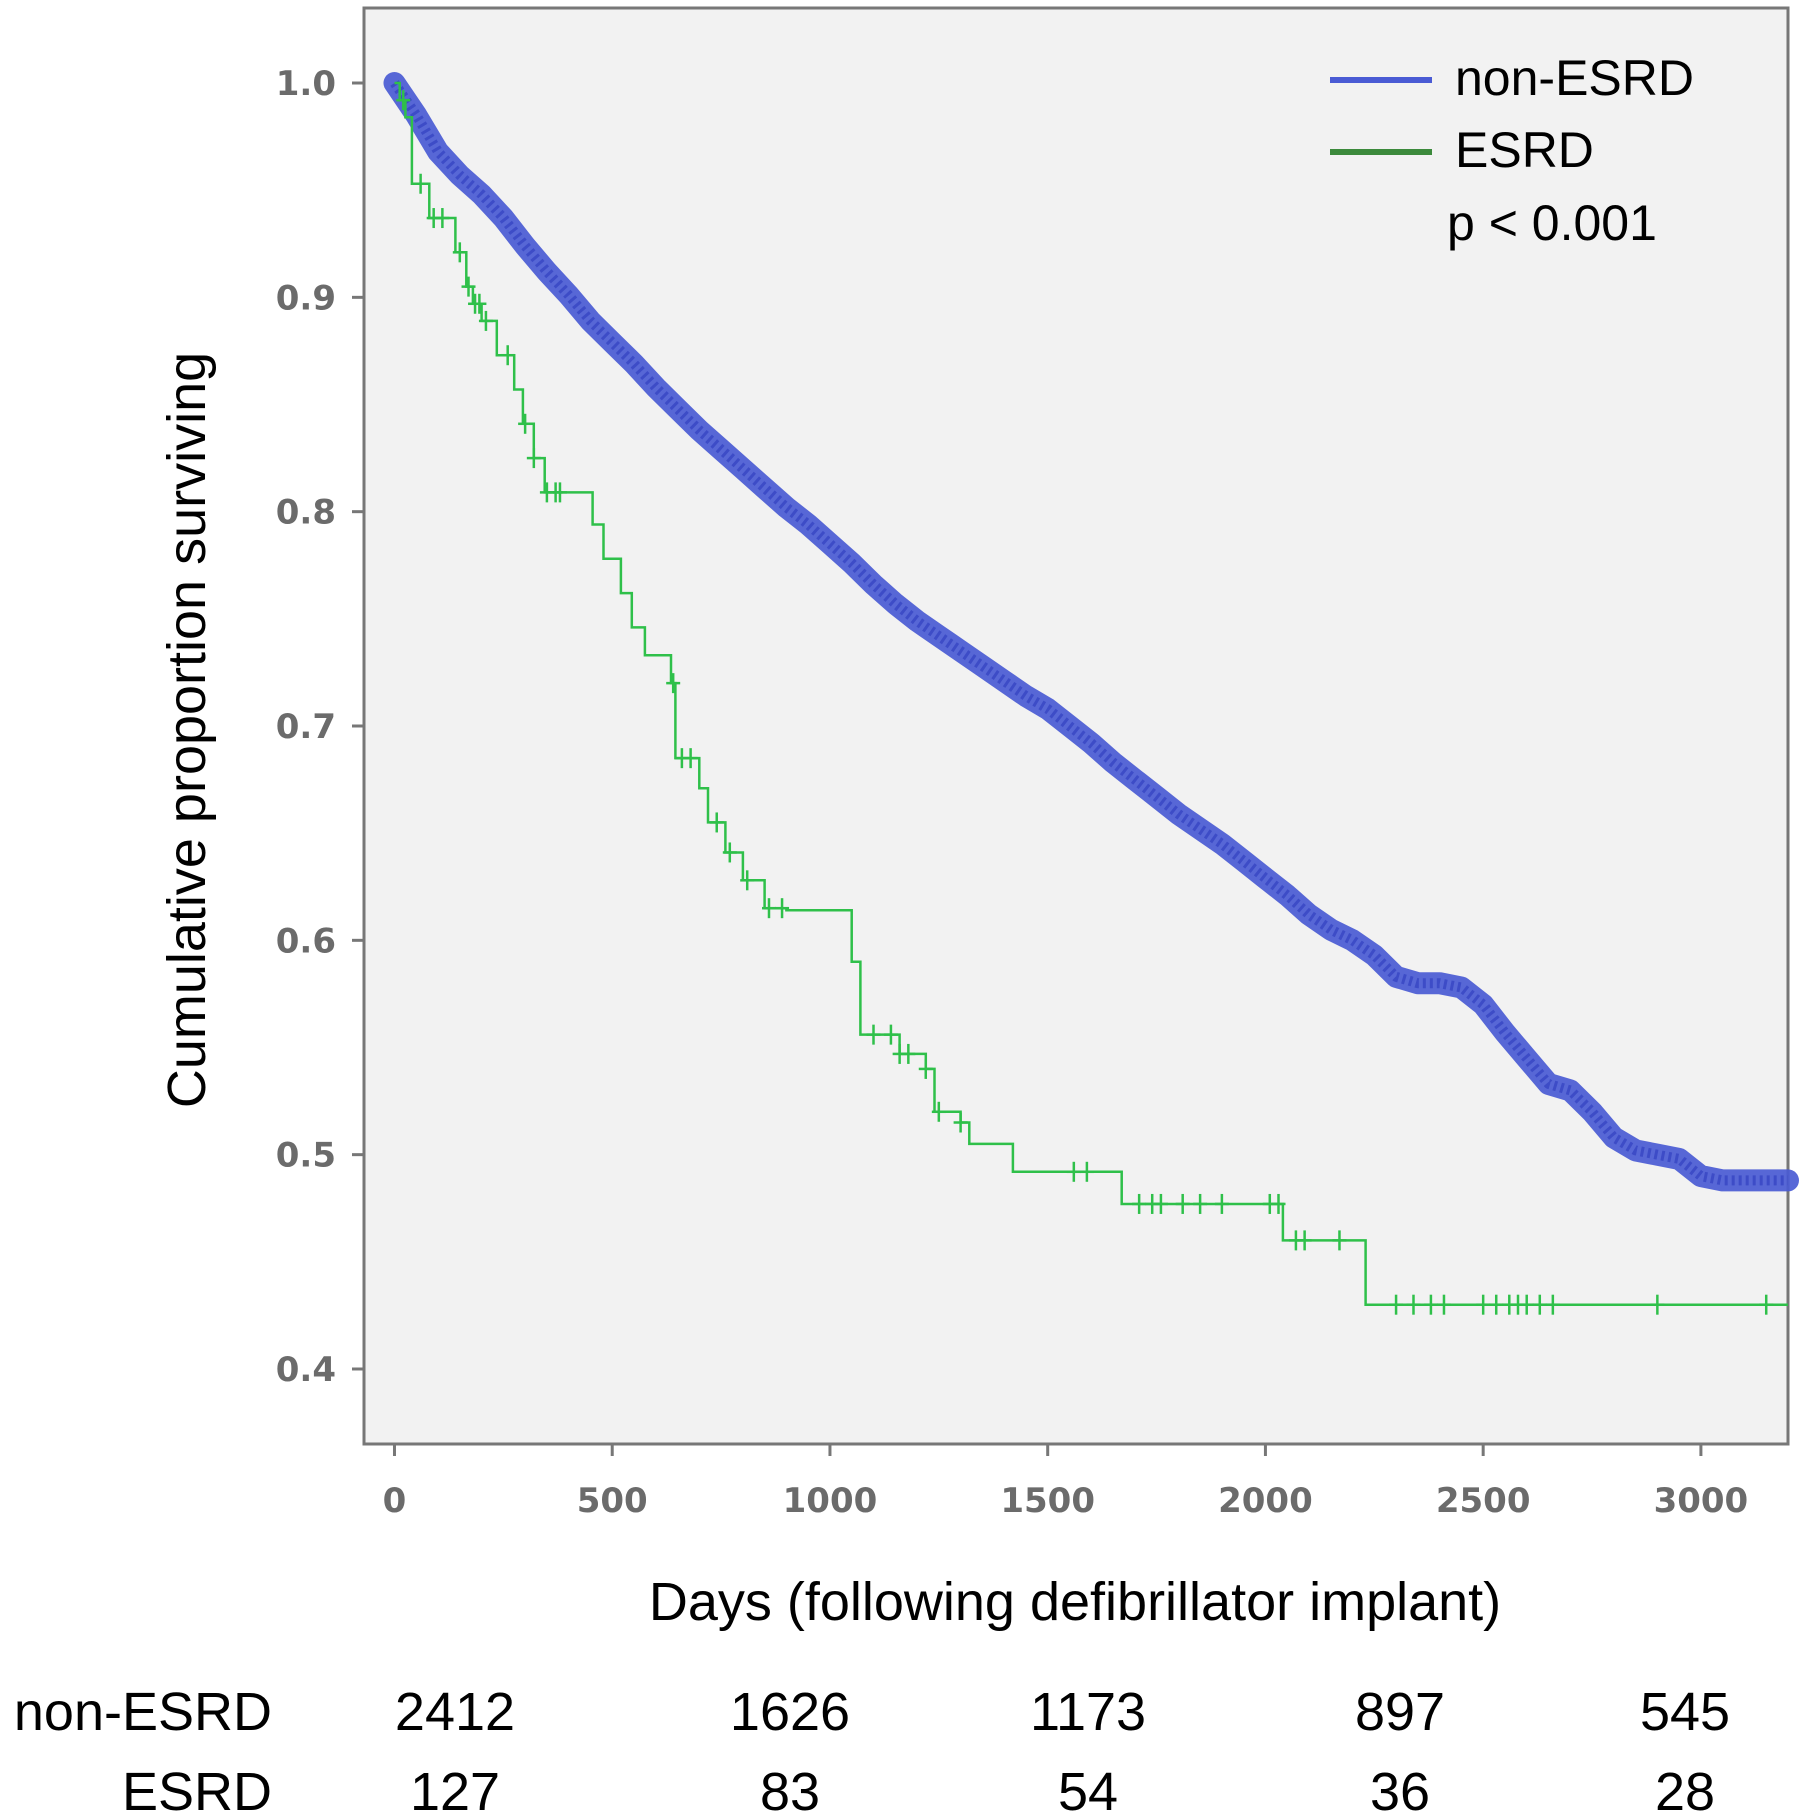 Image resolution: width=1800 pixels, height=1816 pixels. I want to click on x-axis: 0 500 1000 1500 2000 2500 3000, so click(1066, 1482).